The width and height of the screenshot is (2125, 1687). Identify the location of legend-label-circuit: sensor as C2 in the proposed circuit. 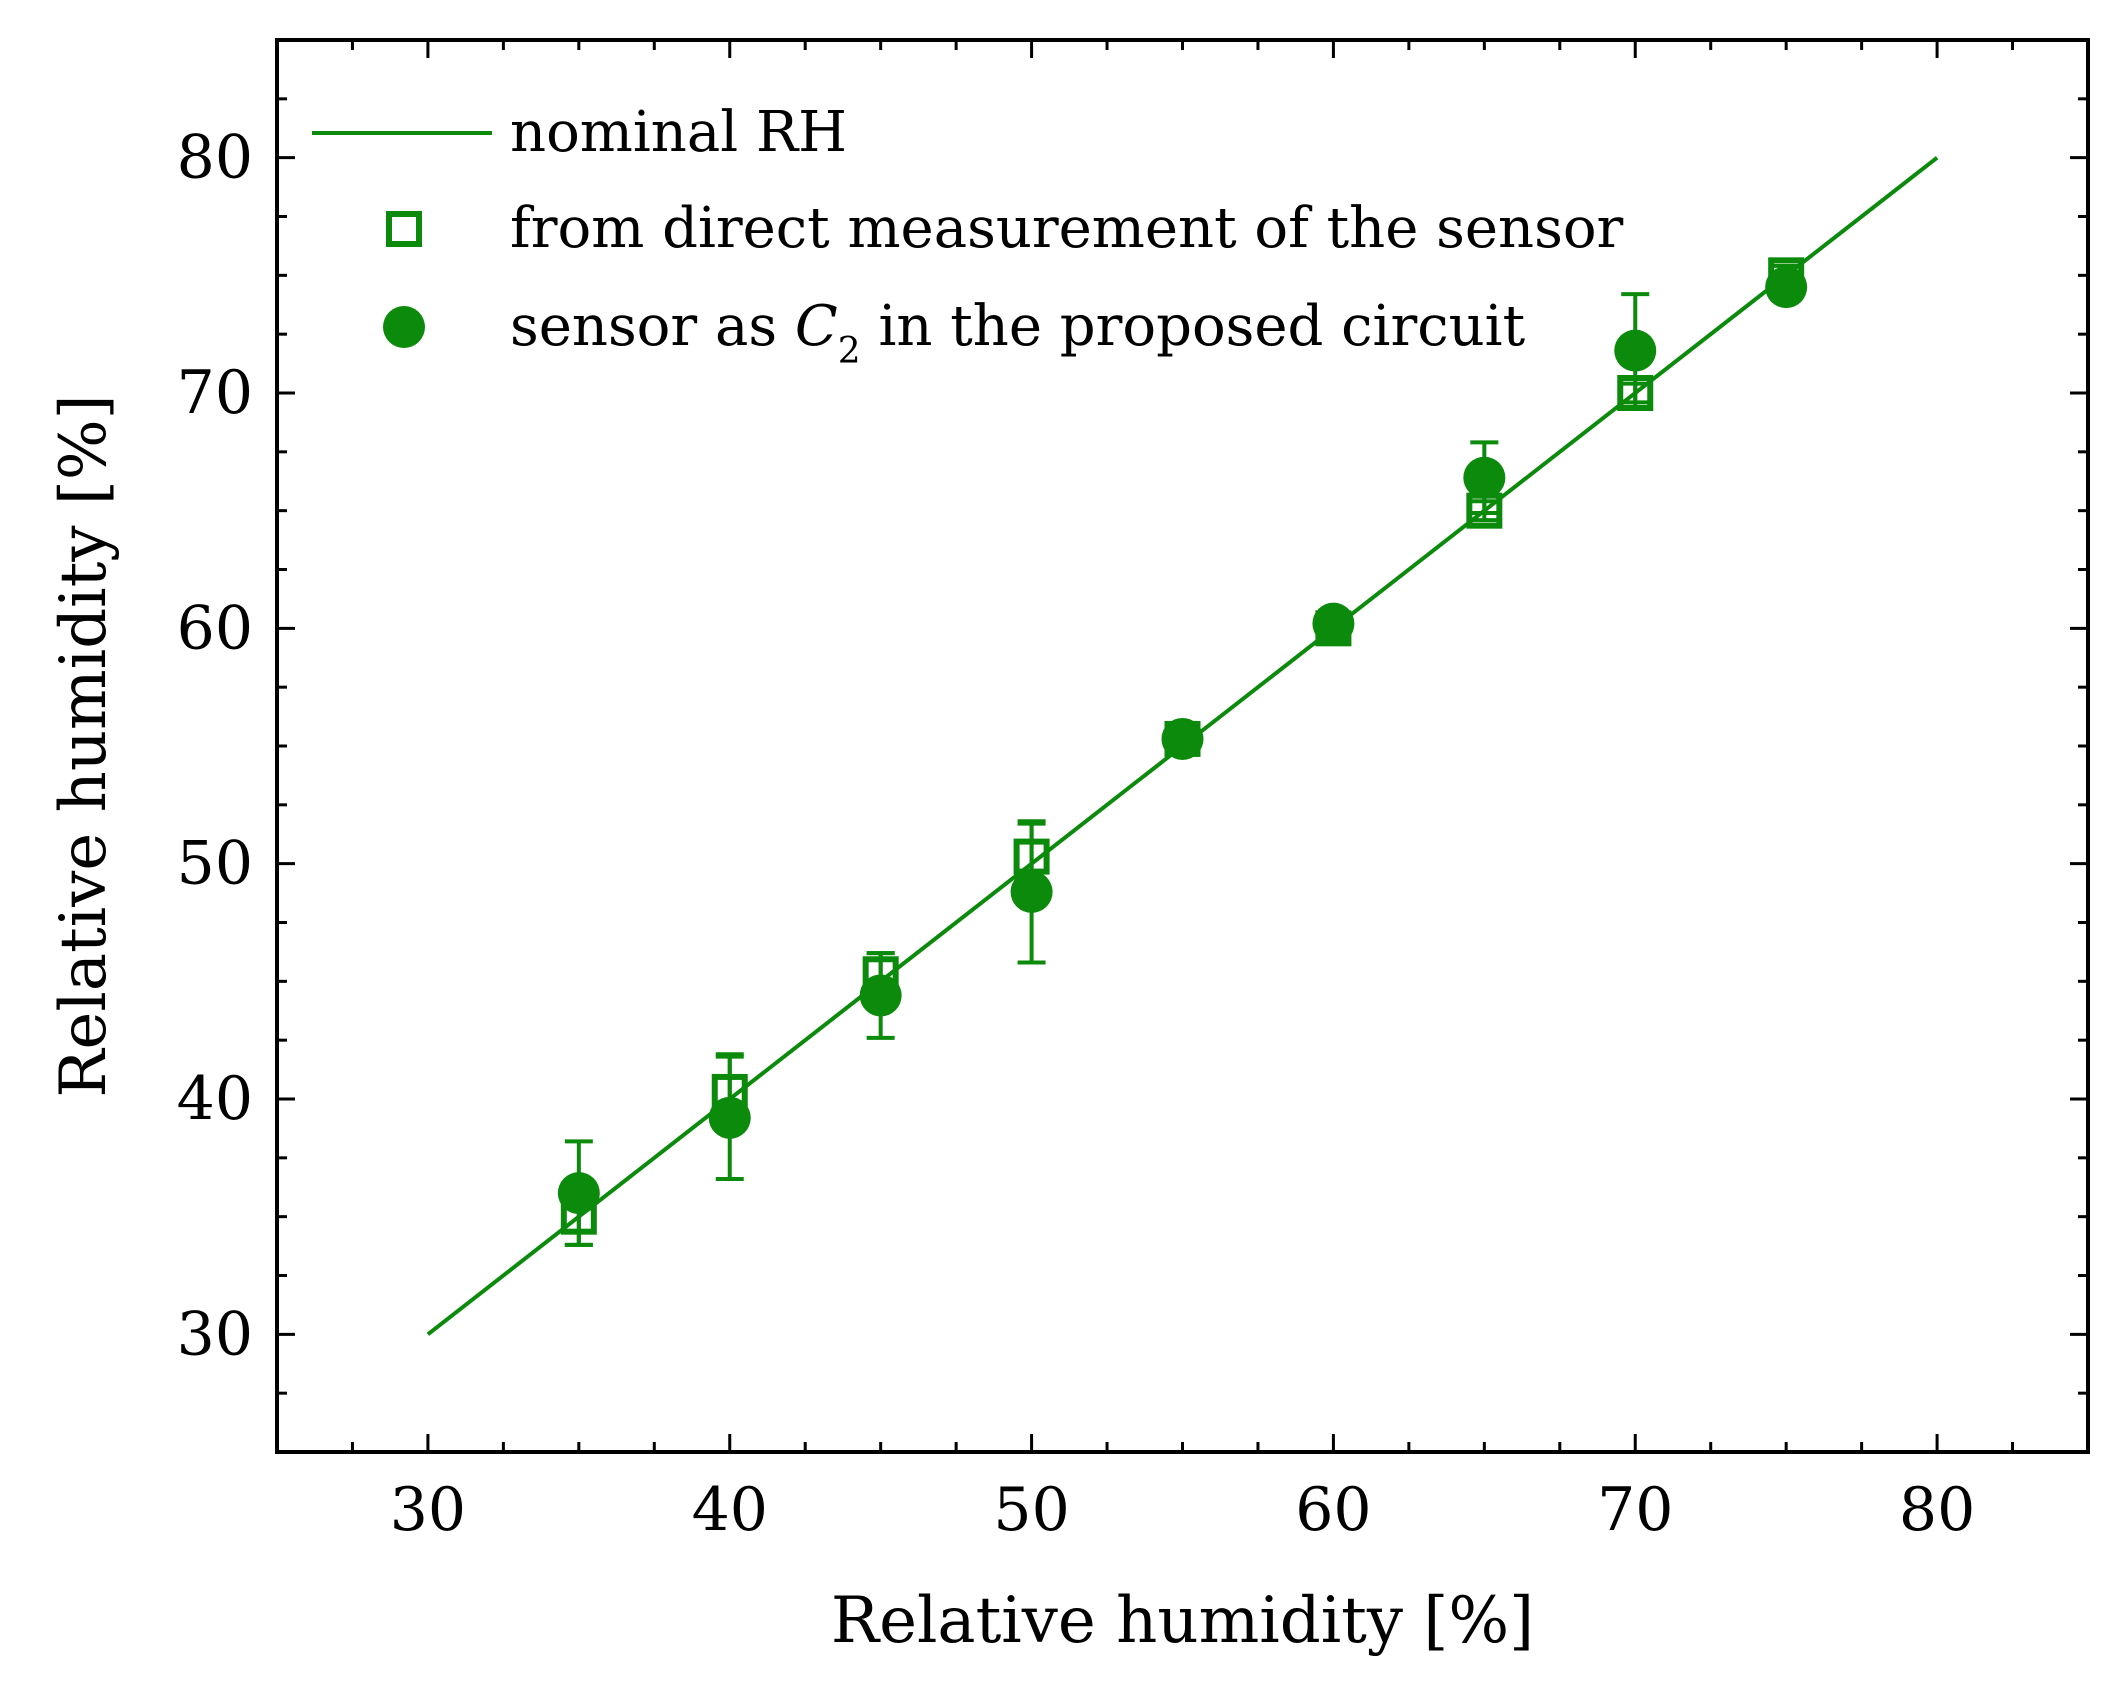
(1018, 333).